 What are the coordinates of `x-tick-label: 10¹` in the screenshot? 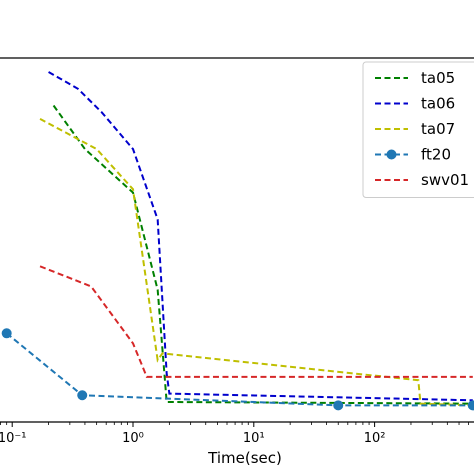 It's located at (254, 438).